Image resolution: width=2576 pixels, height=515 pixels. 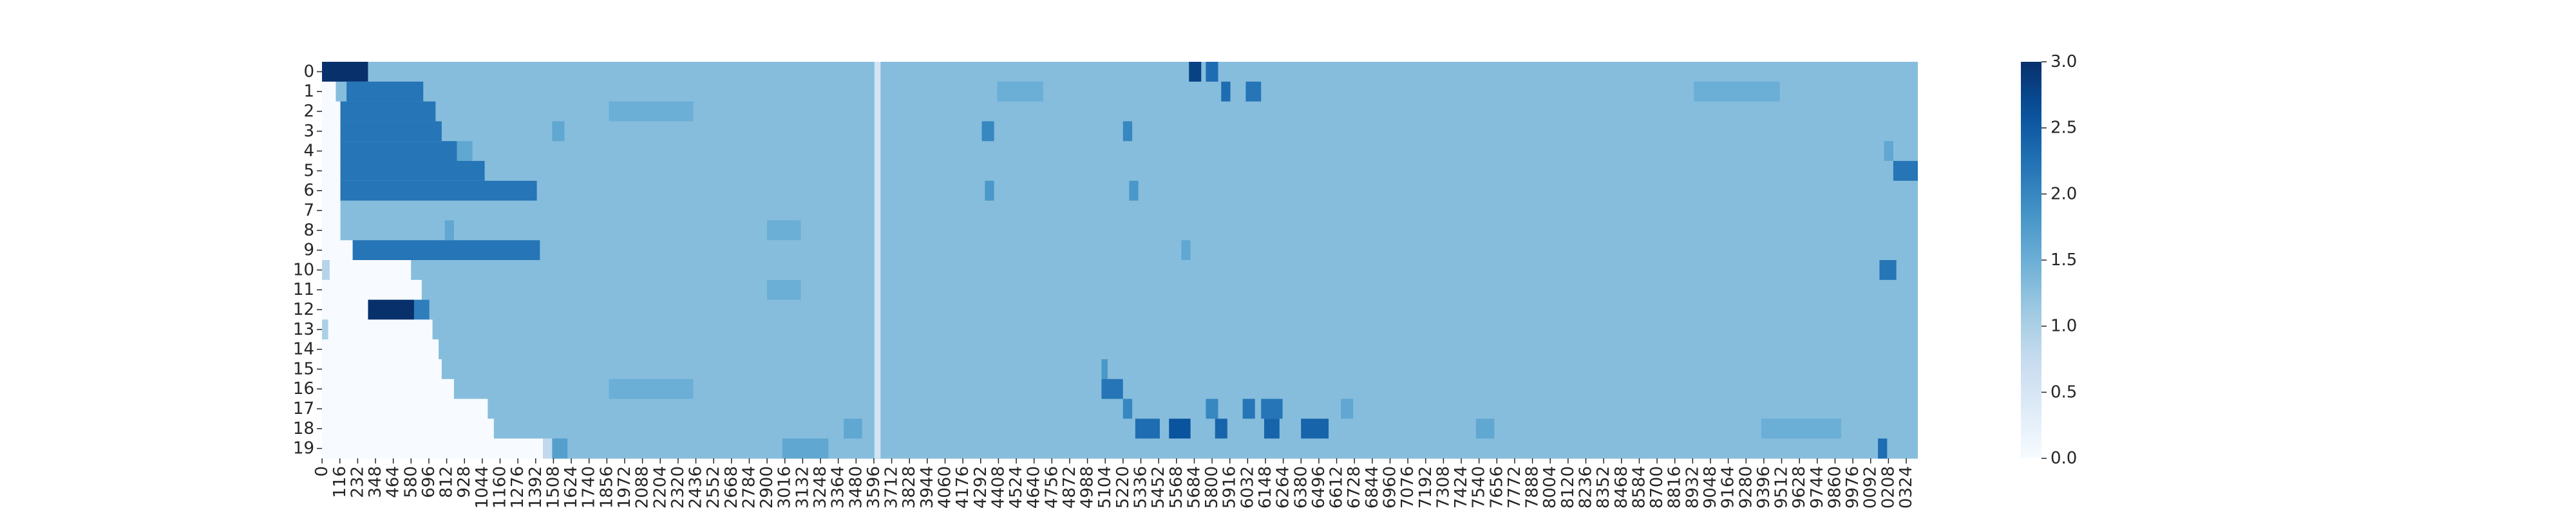 What do you see at coordinates (696, 487) in the screenshot?
I see `x-tick-label: 2436` at bounding box center [696, 487].